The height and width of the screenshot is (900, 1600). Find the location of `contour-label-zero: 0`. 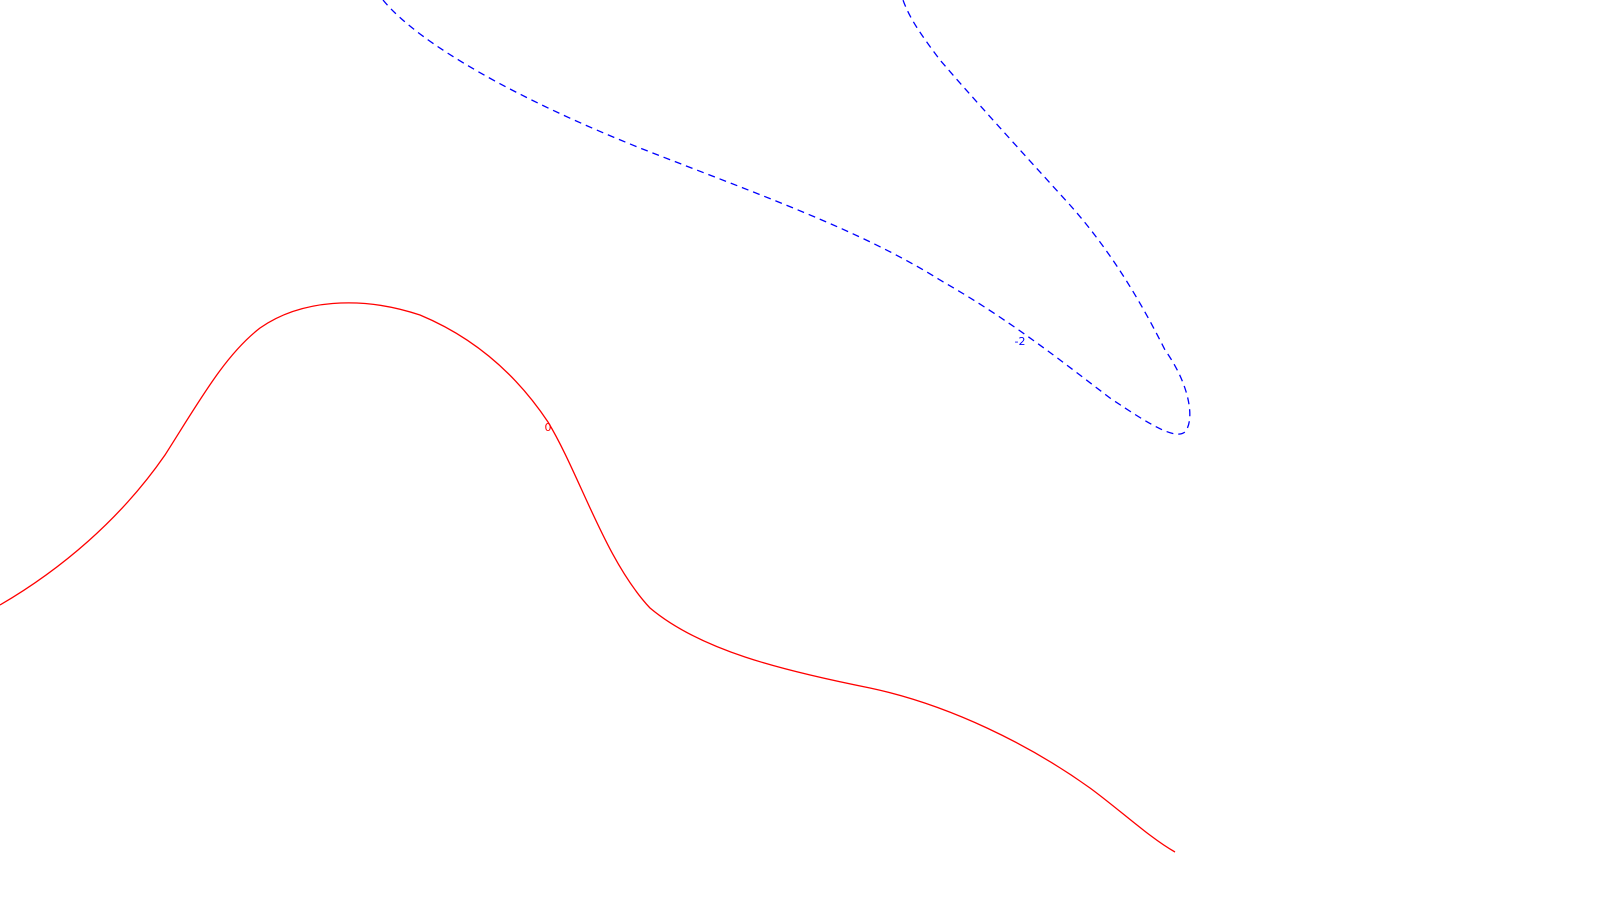

contour-label-zero: 0 is located at coordinates (548, 427).